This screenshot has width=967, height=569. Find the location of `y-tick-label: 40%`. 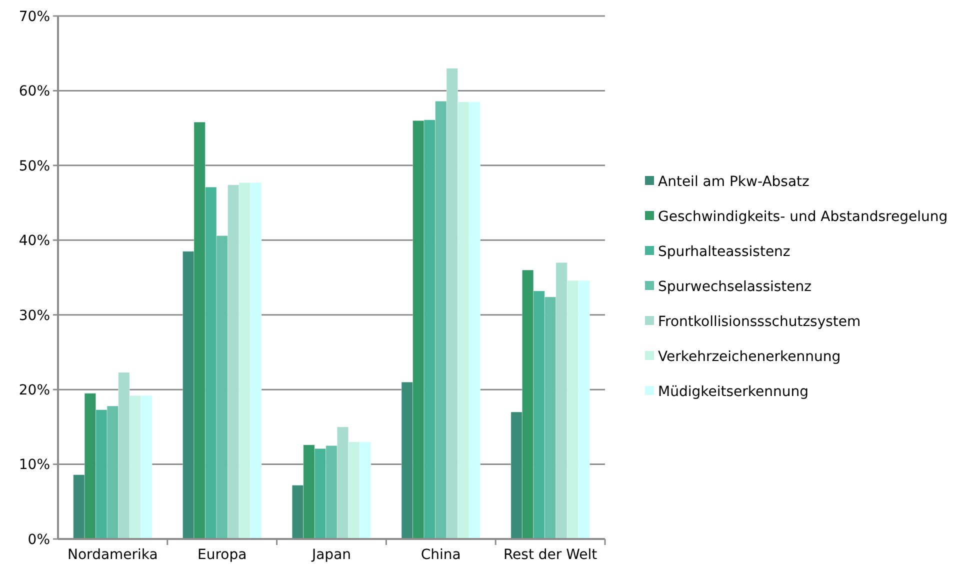

y-tick-label: 40% is located at coordinates (34, 241).